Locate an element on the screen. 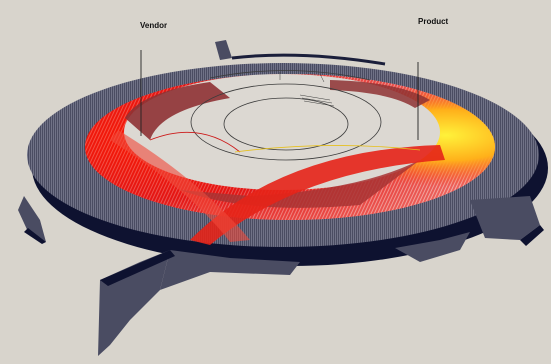 This screenshot has height=364, width=551. link-arc-yellow is located at coordinates (327, 149).